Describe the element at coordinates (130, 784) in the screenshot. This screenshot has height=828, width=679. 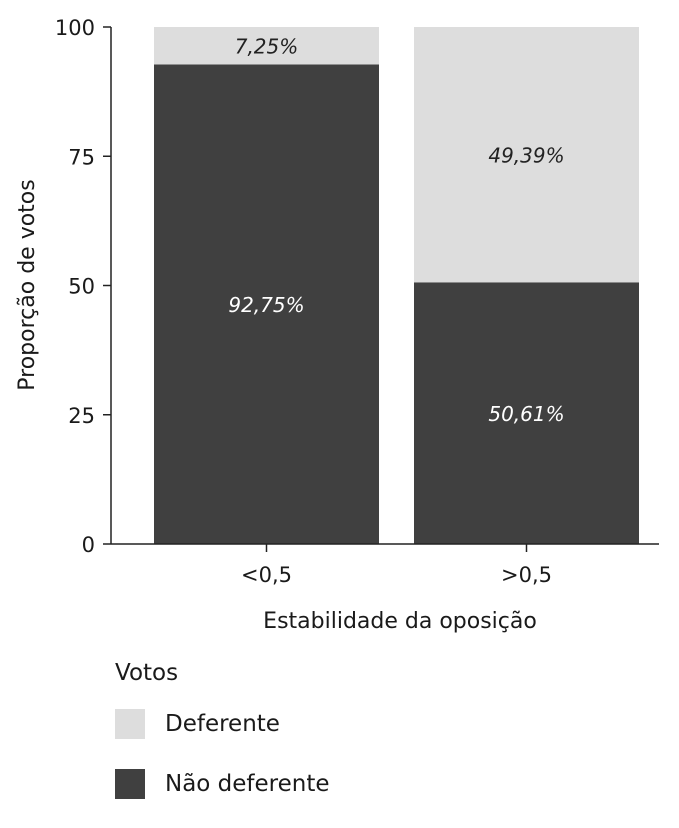
I see `legend-swatch-nao-deferente` at that location.